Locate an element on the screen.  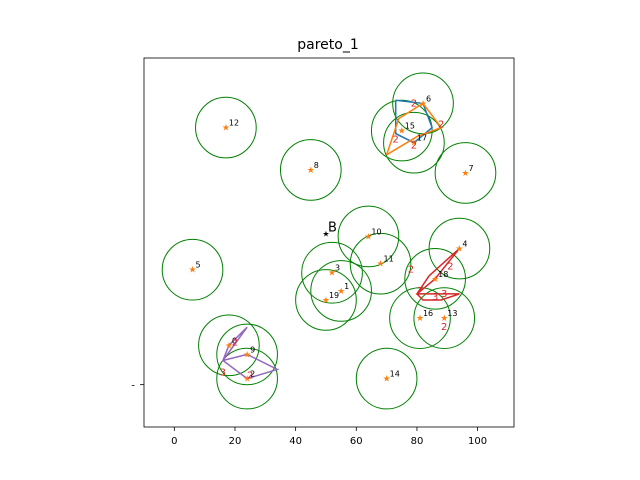
node-label-8: 8 is located at coordinates (316, 165).